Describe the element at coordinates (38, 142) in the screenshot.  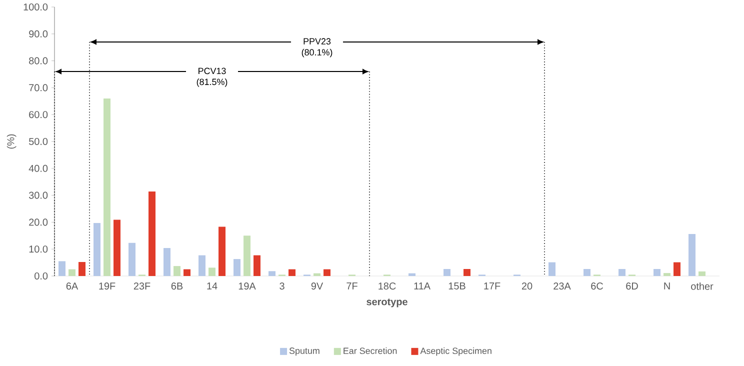
I see `y-tick-label: 50.0` at that location.